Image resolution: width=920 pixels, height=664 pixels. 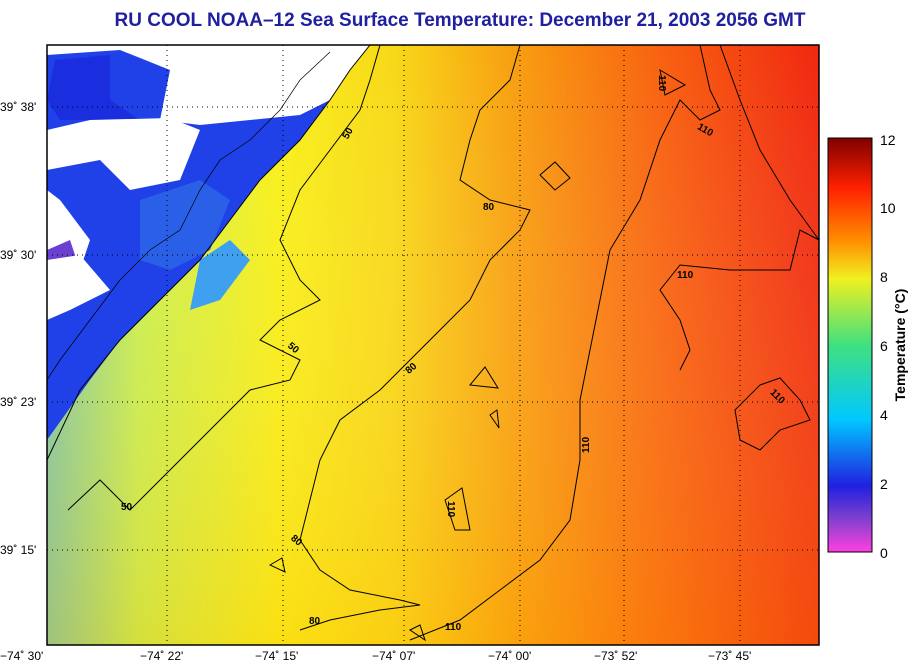 What do you see at coordinates (884, 415) in the screenshot?
I see `colorbar-tick: 4` at bounding box center [884, 415].